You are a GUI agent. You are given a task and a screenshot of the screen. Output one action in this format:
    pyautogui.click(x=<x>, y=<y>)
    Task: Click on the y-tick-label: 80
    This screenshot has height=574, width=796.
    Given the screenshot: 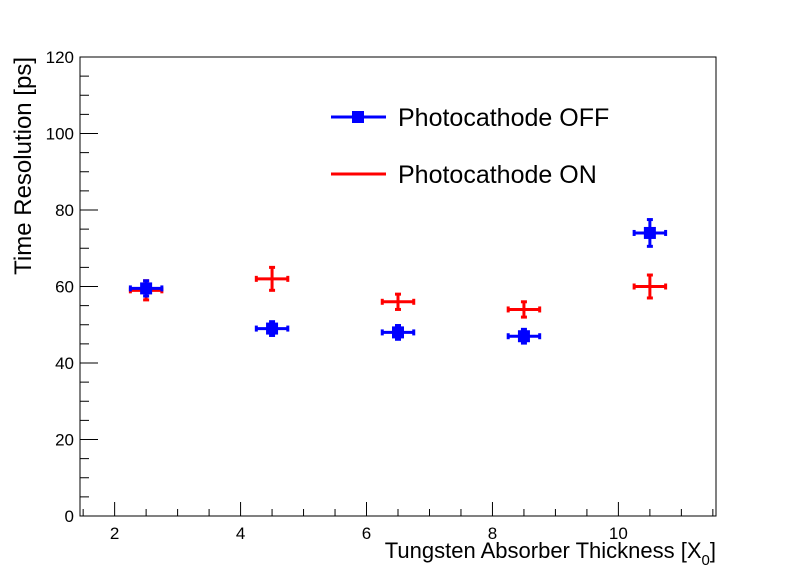 What is the action you would take?
    pyautogui.click(x=64, y=210)
    